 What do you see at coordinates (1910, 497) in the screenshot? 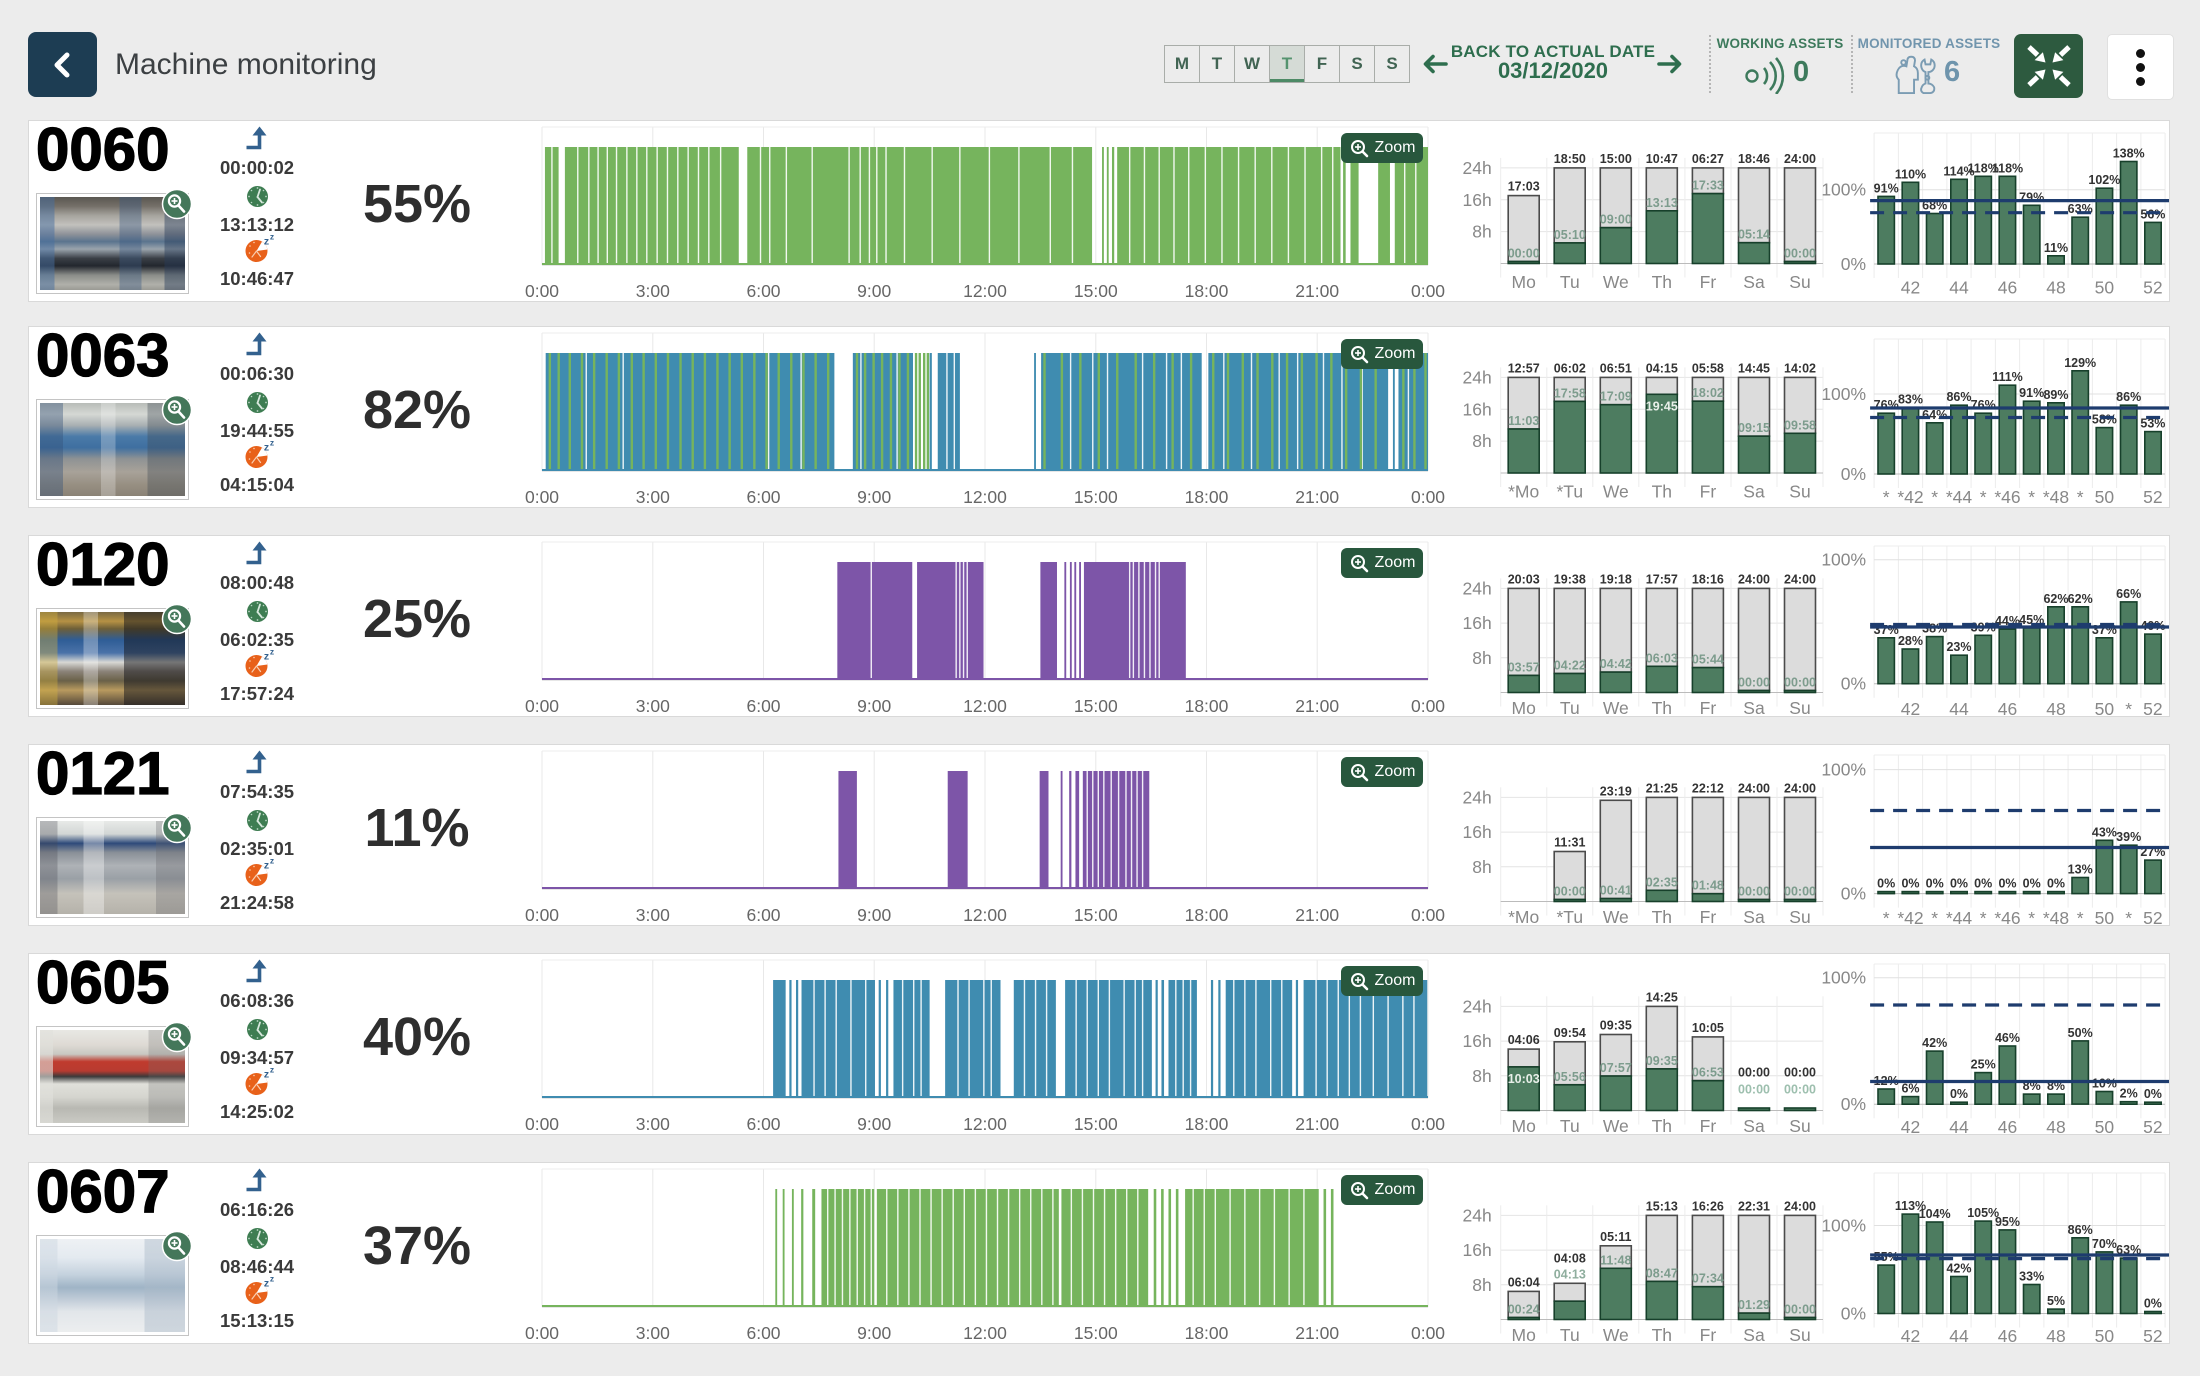
I see `svg-text: *42` at bounding box center [1910, 497].